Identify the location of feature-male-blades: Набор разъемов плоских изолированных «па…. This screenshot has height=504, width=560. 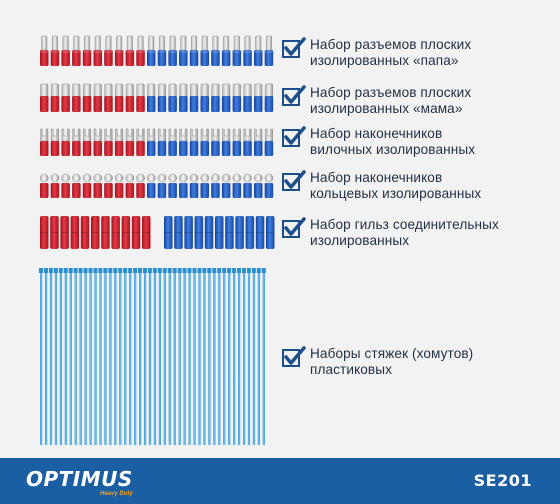
(376, 52).